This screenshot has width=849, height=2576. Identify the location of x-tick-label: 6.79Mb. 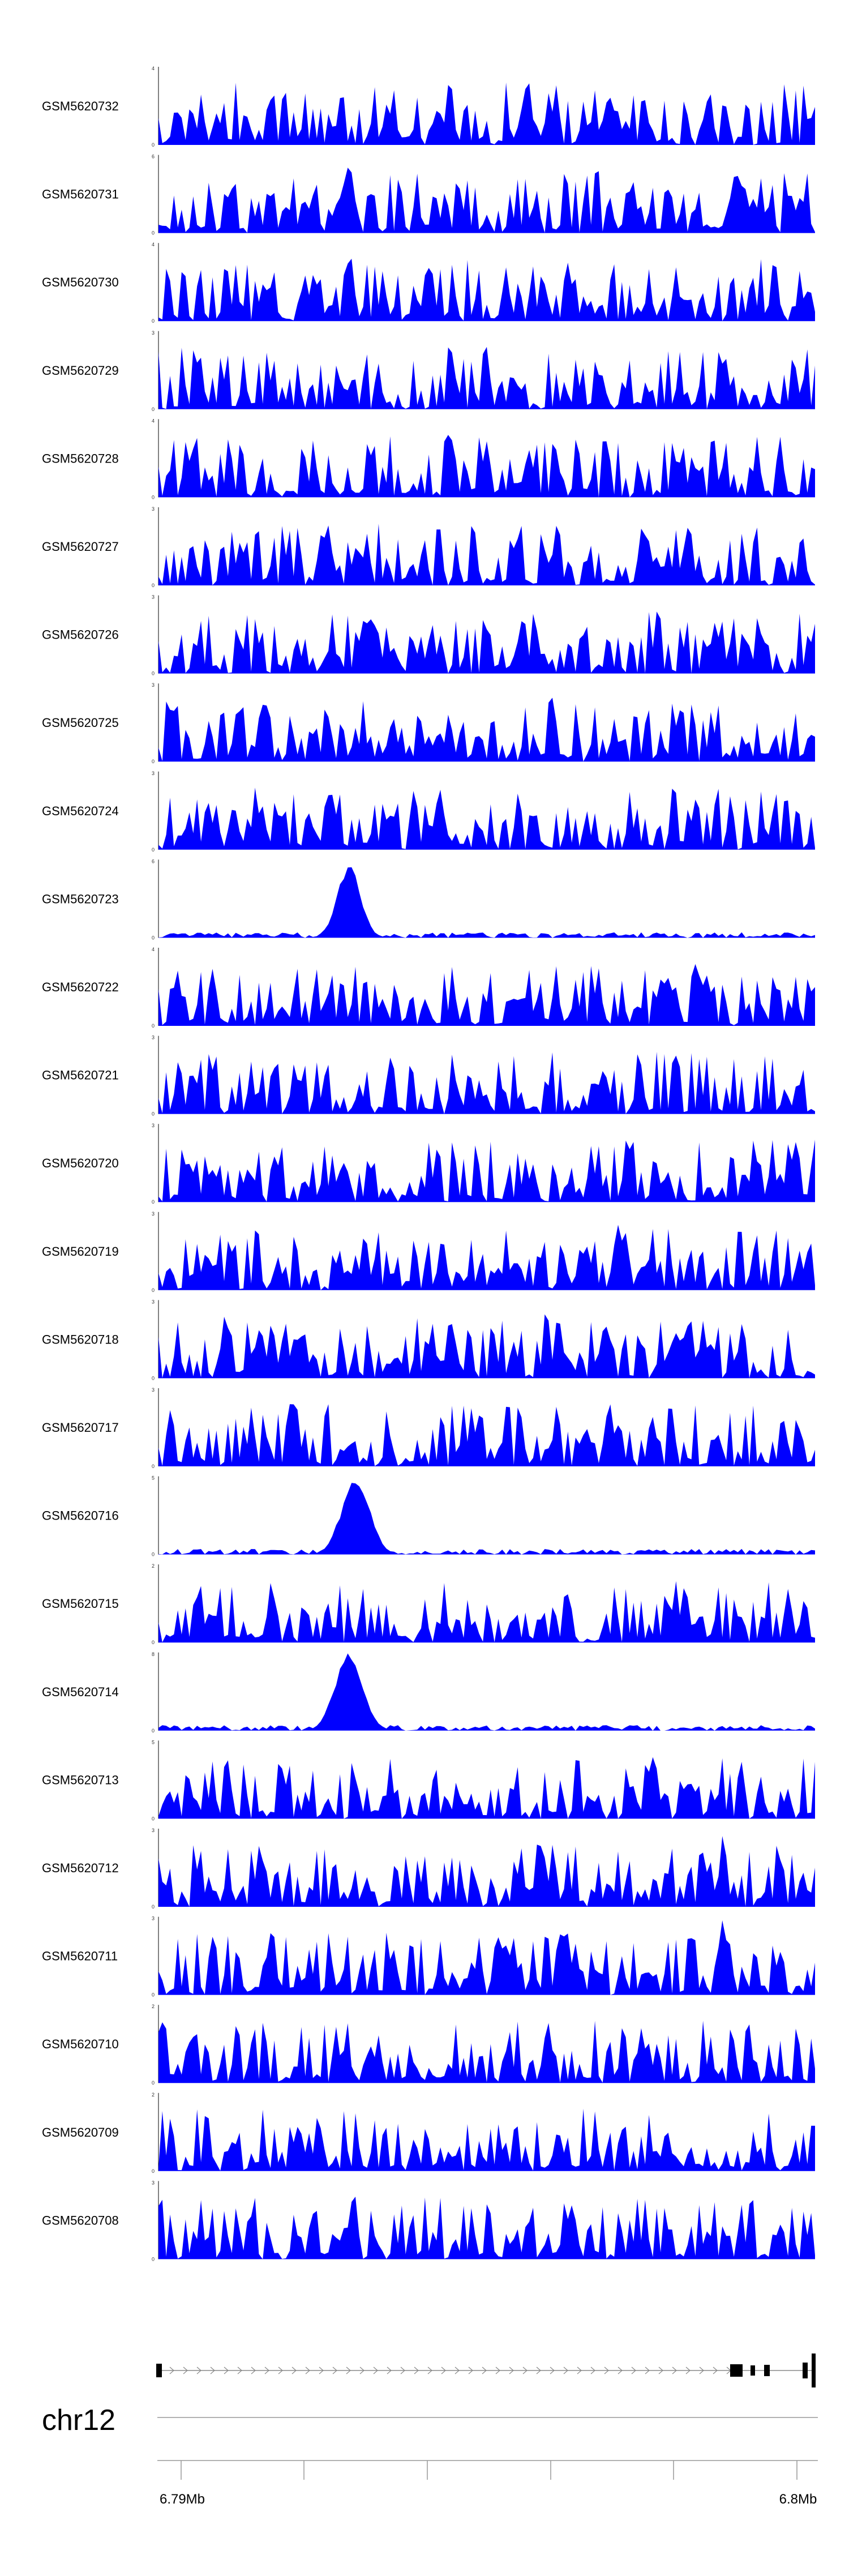
(182, 2499).